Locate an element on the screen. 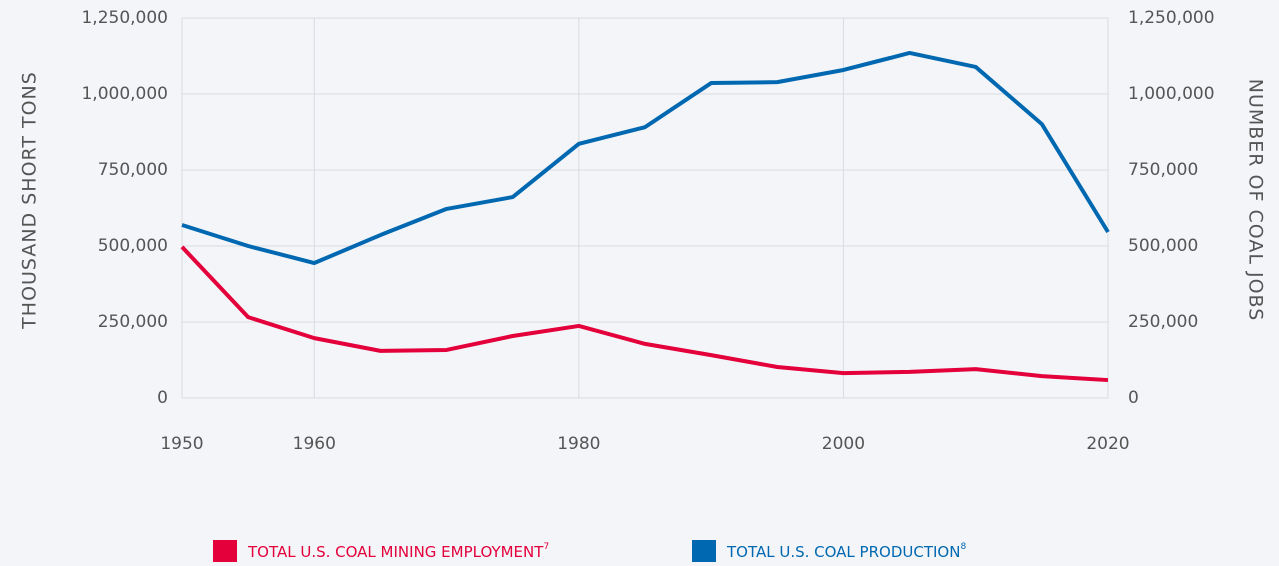  y-tick-label: 1,250,000 is located at coordinates (124, 18).